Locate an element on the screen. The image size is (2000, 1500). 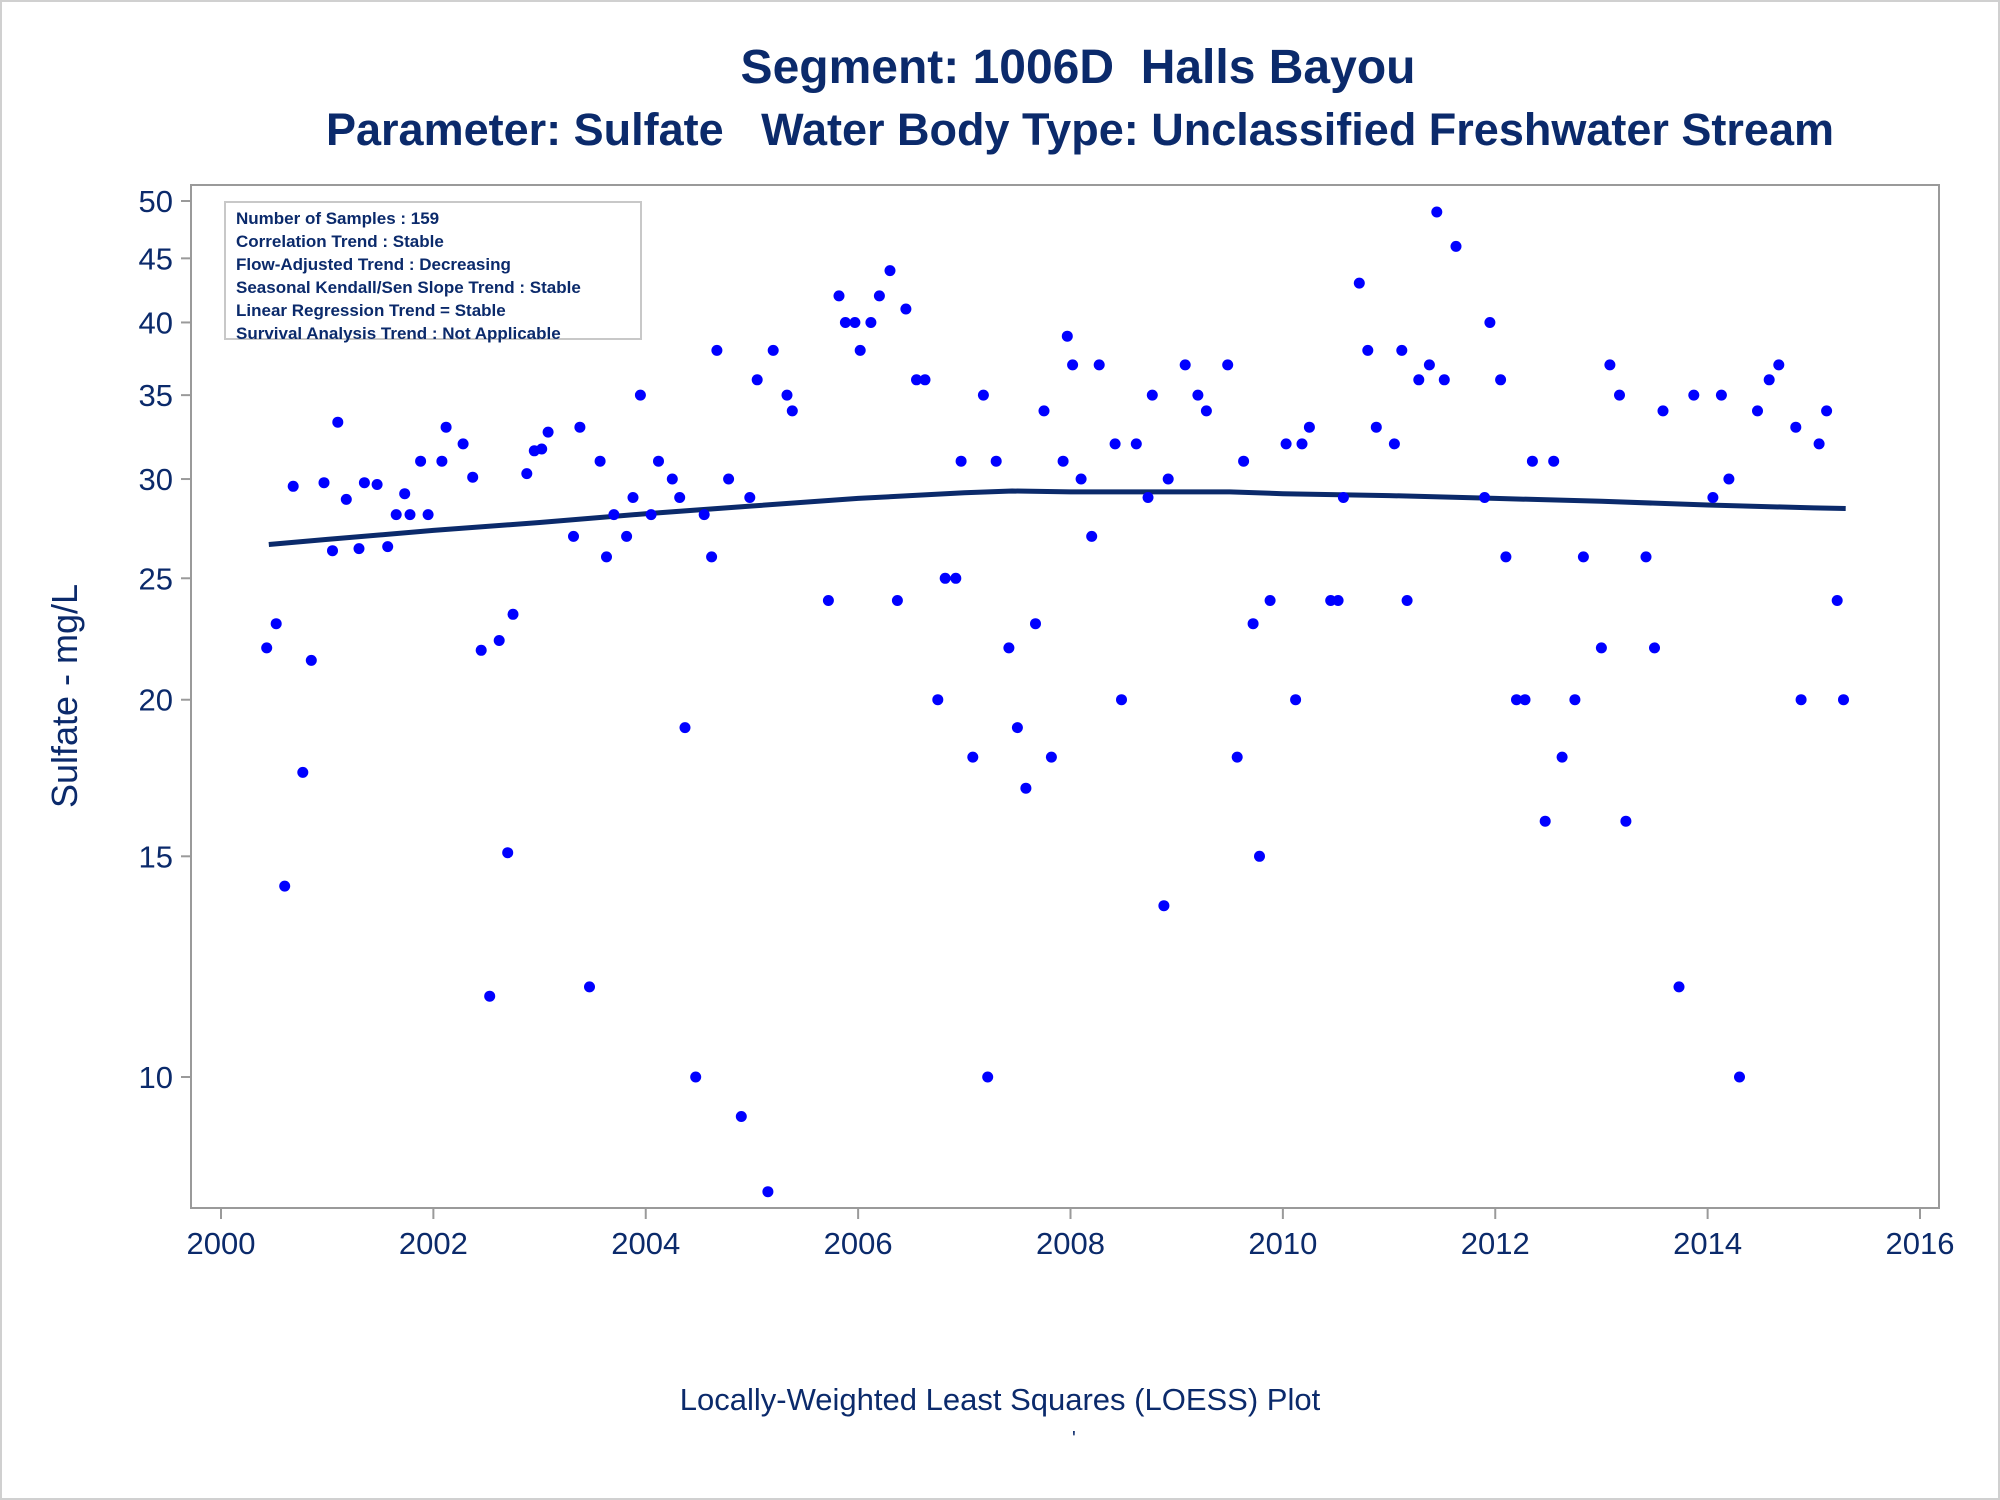
x-tick-label: 2016 is located at coordinates (1920, 1243).